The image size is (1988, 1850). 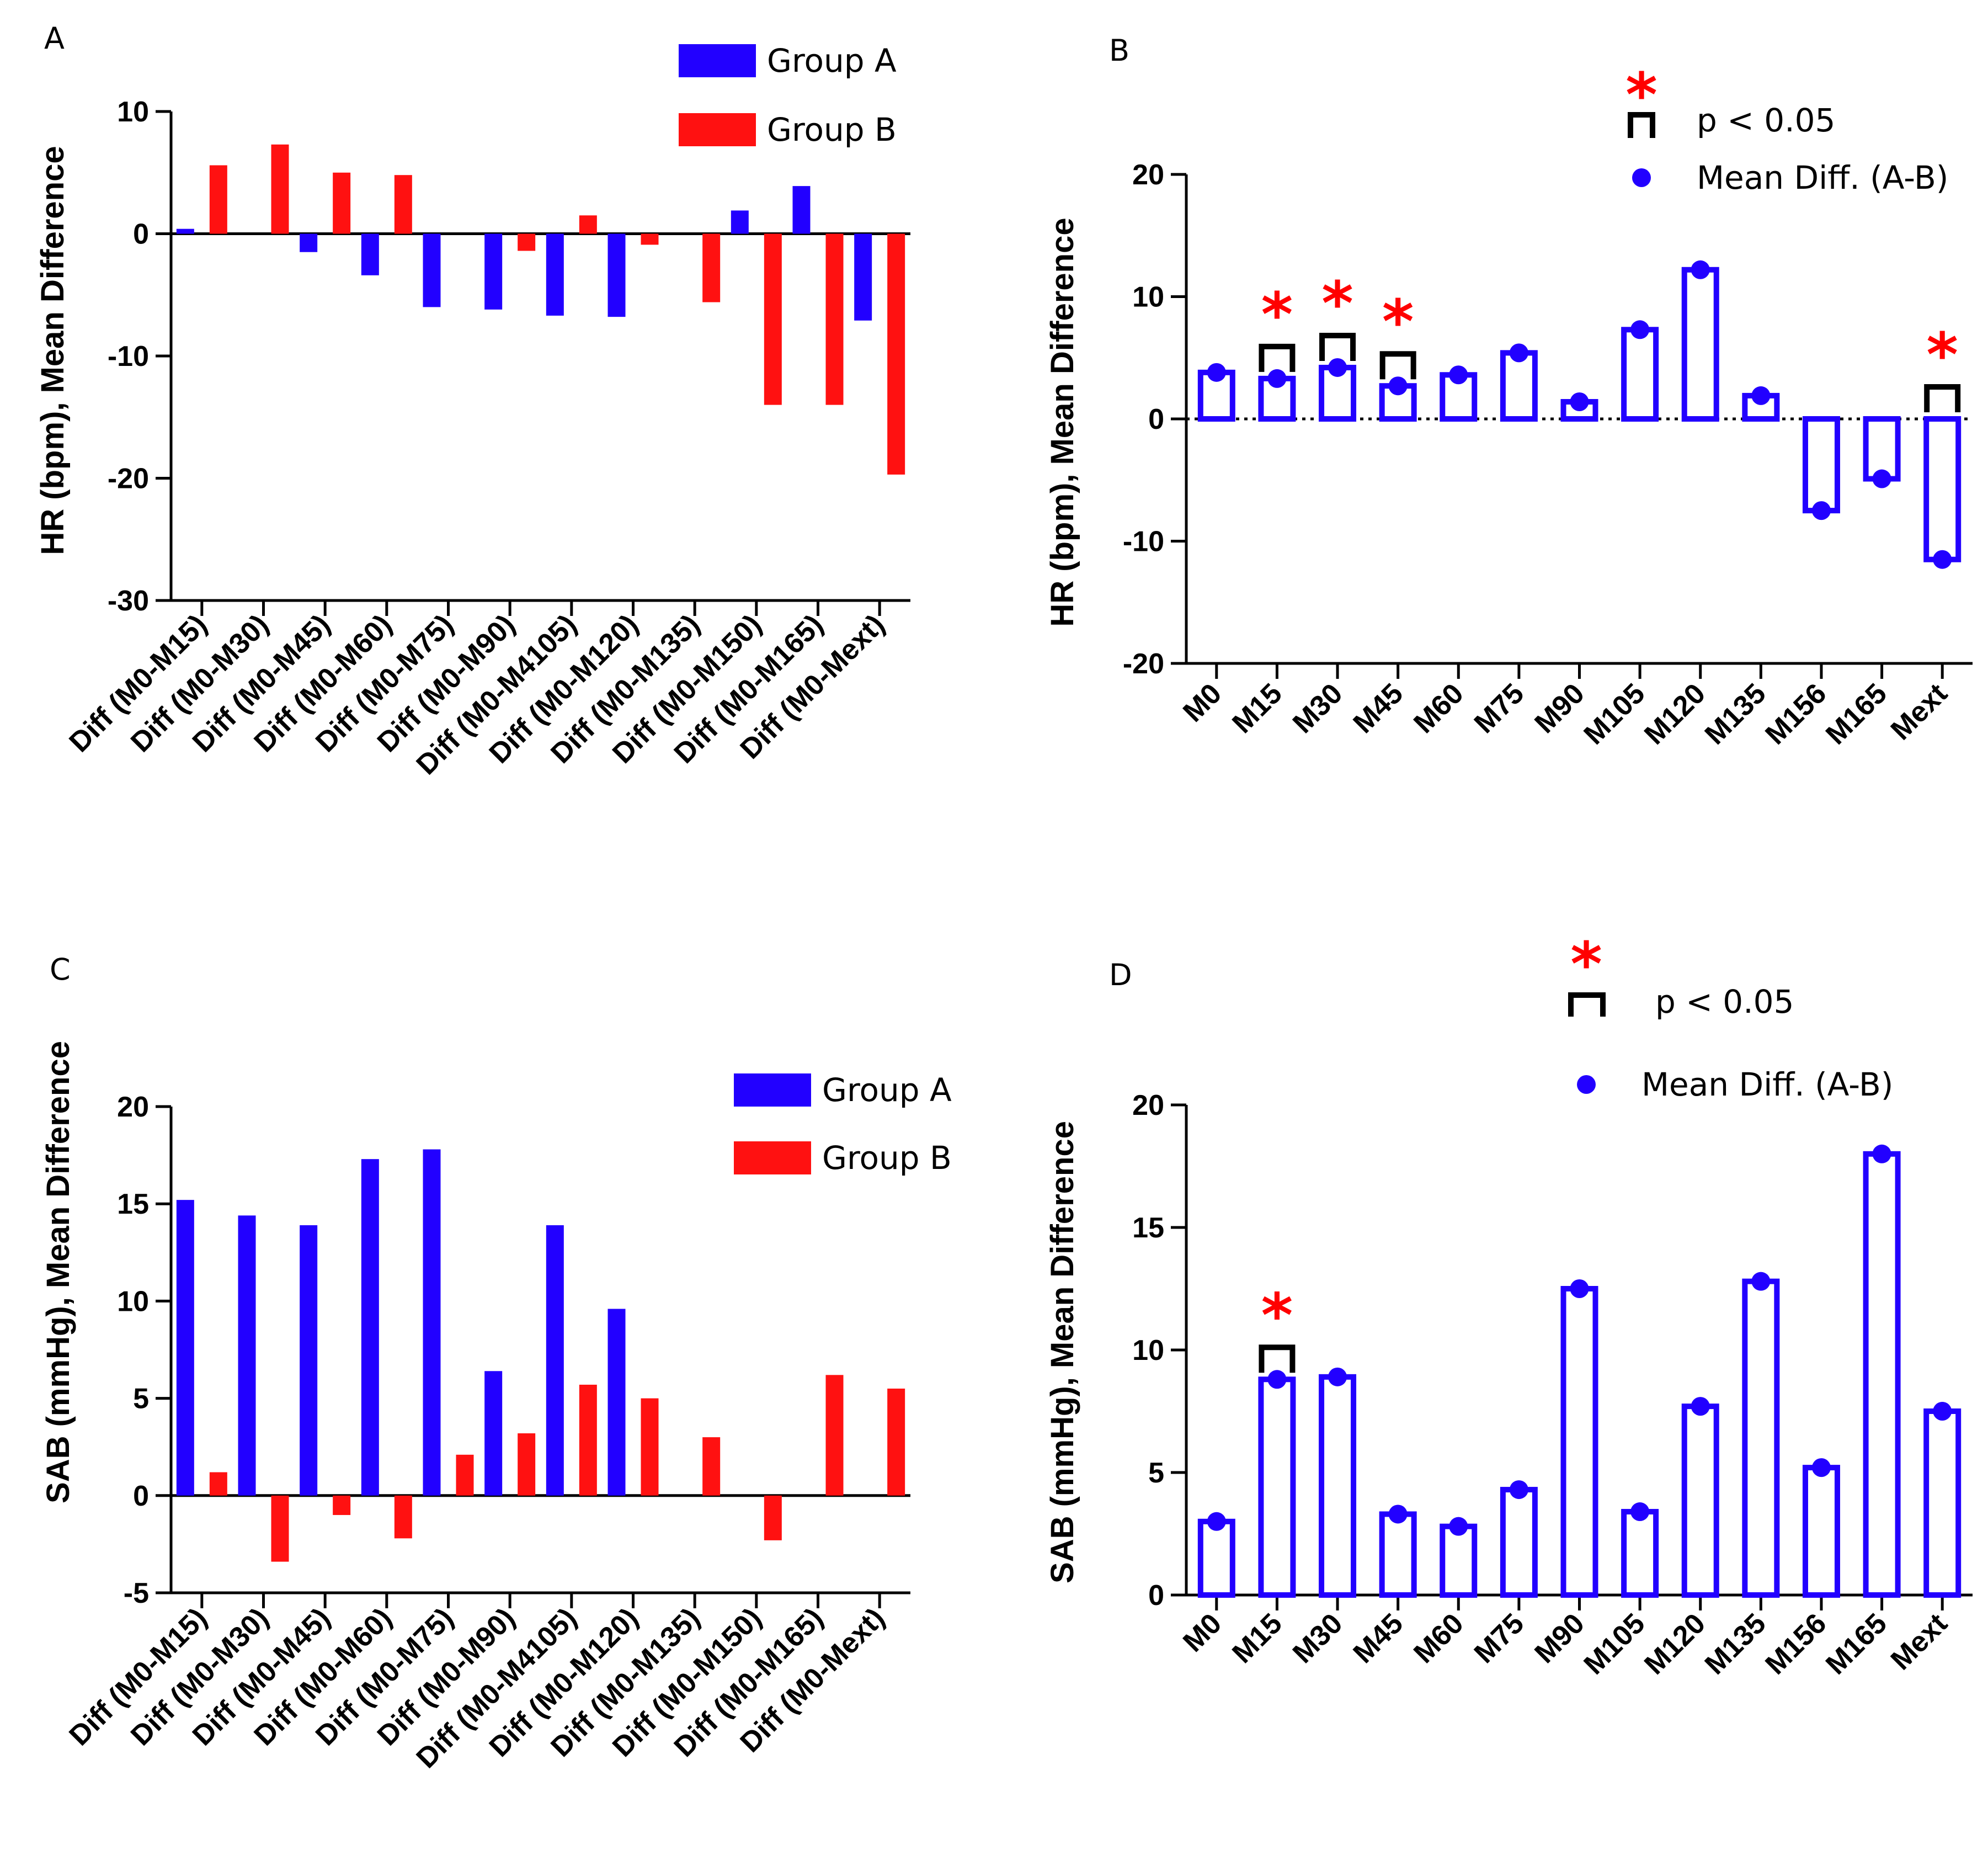 What do you see at coordinates (128, 357) in the screenshot?
I see `panel-a-y-tick-label: -10` at bounding box center [128, 357].